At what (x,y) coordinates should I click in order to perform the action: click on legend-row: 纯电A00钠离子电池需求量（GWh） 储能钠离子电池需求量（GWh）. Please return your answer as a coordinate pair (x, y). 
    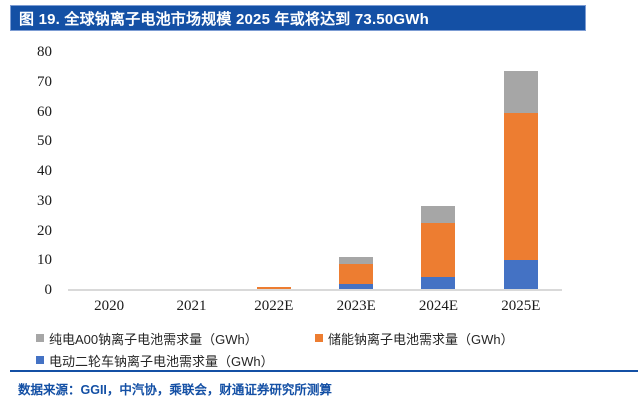
    Looking at the image, I should click on (326, 338).